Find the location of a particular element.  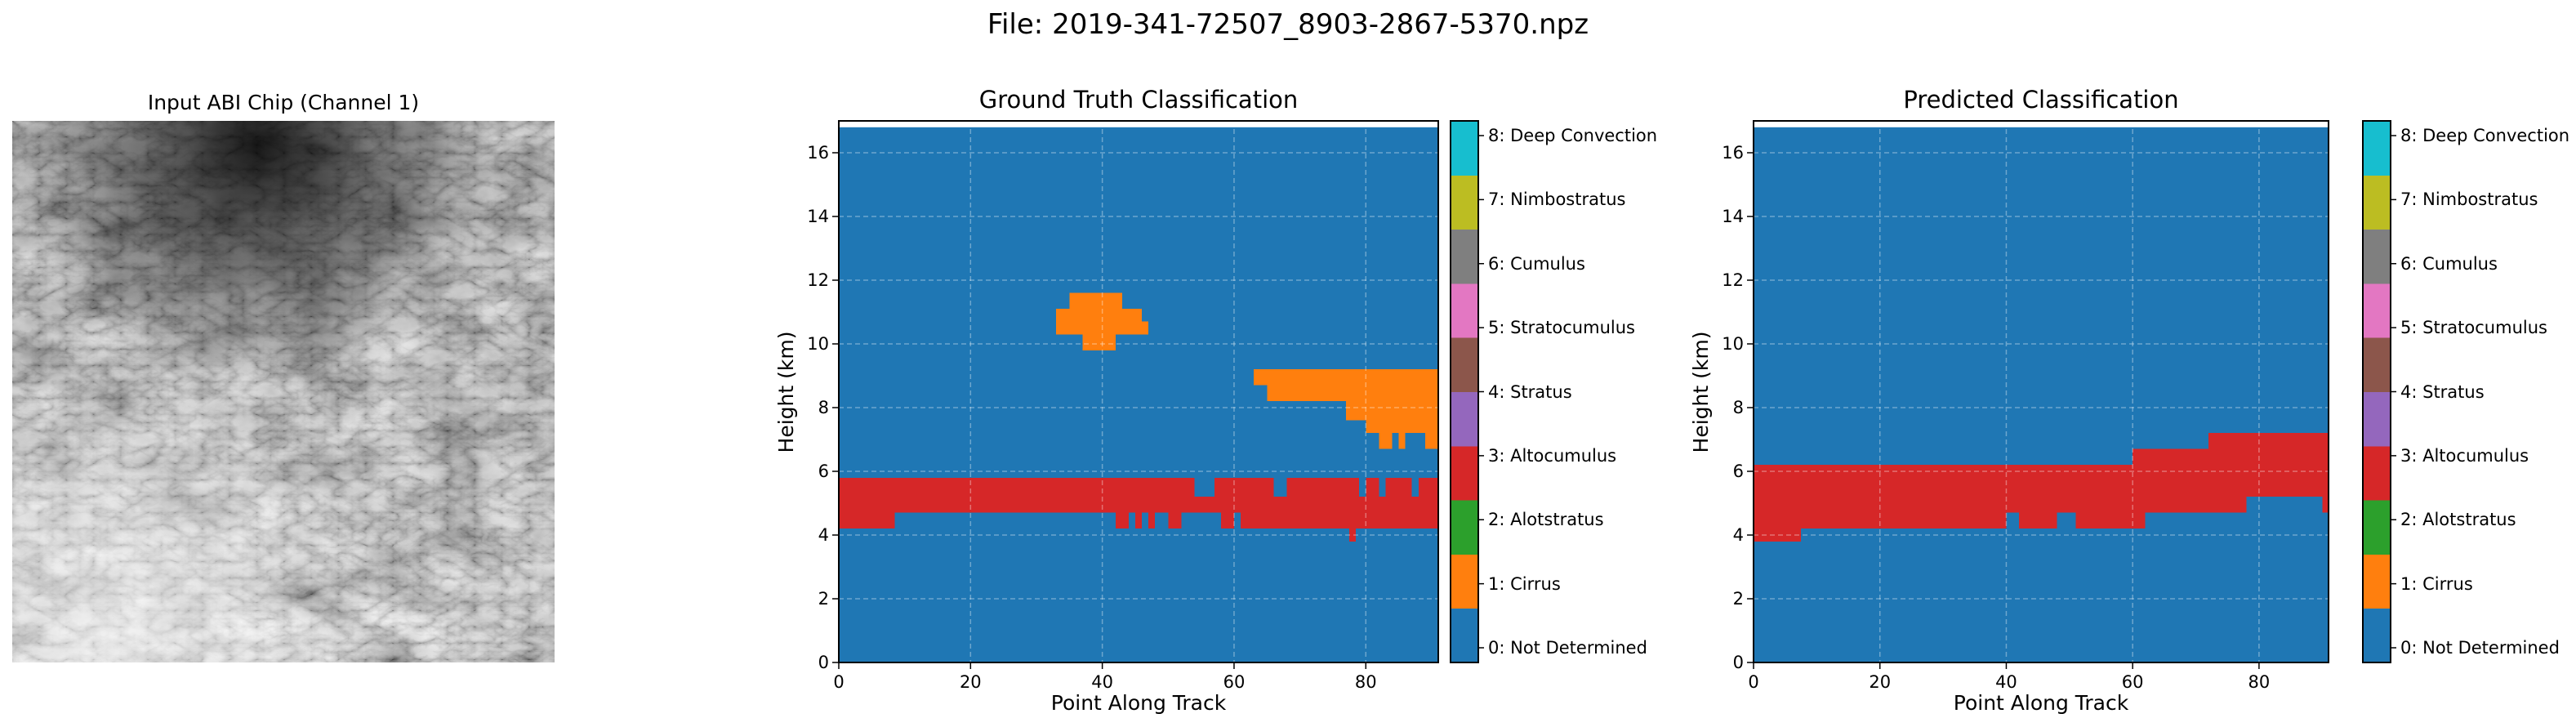

ground-truth-colorbar is located at coordinates (1467, 392).